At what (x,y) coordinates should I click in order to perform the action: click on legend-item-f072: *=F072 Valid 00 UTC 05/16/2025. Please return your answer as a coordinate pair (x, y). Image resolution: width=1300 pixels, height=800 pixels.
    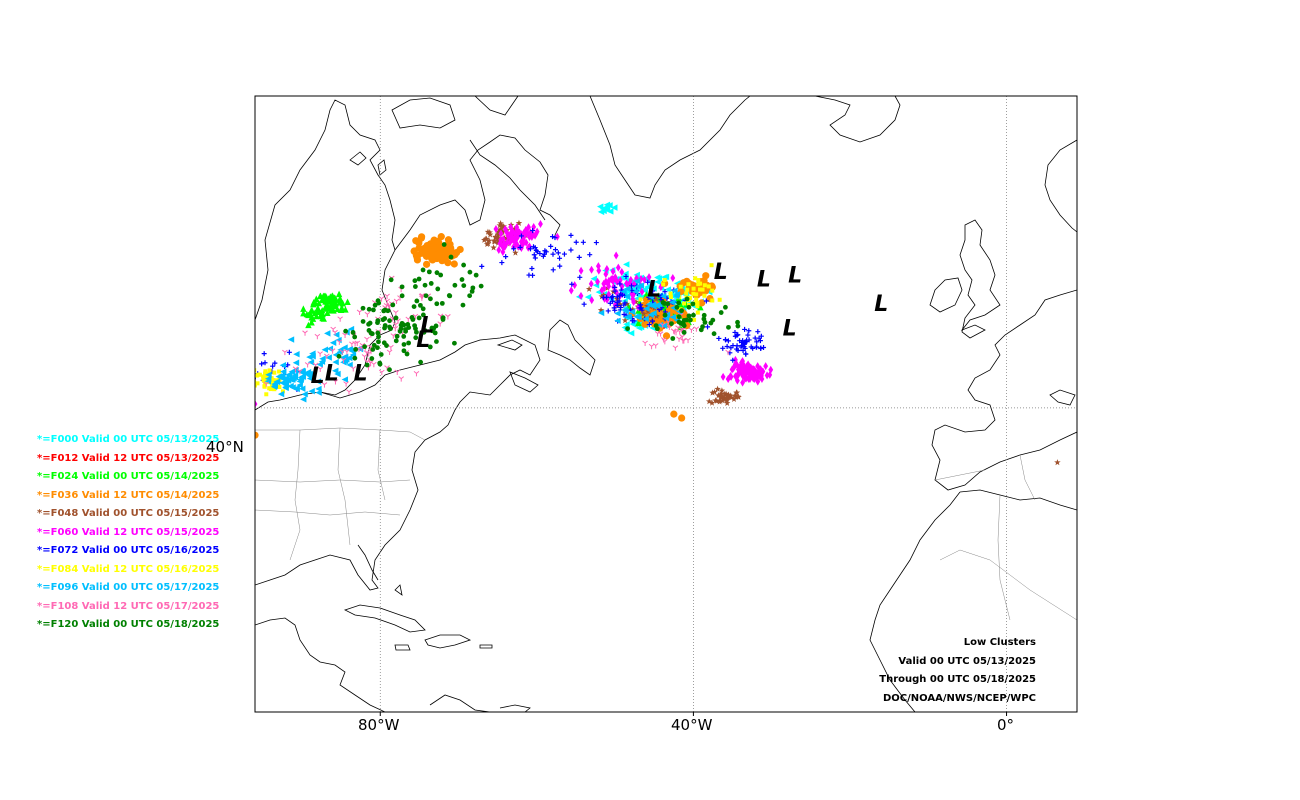
    Looking at the image, I should click on (128, 550).